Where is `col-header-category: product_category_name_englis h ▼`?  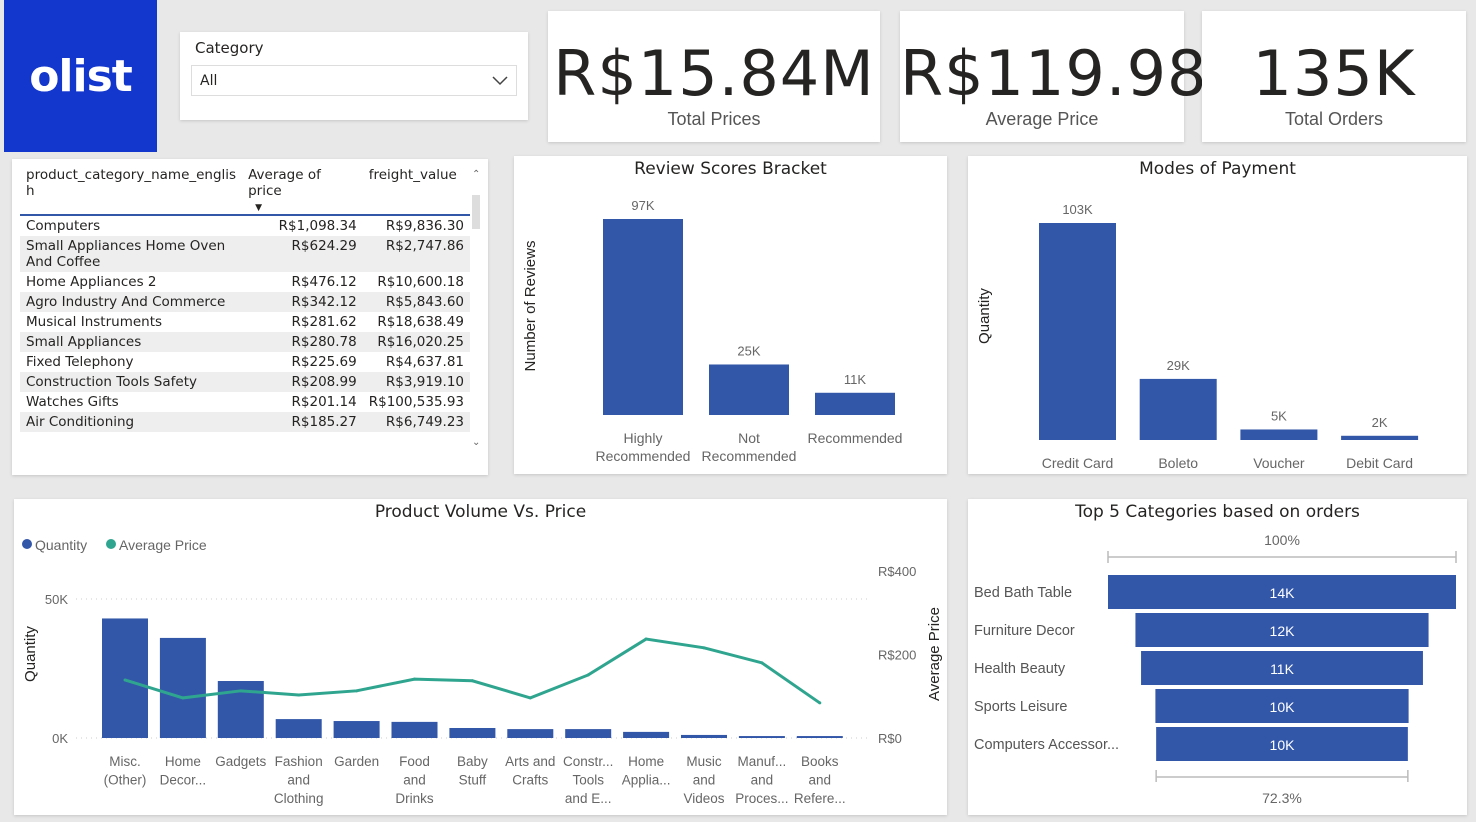 col-header-category: product_category_name_englis h ▼ is located at coordinates (141, 190).